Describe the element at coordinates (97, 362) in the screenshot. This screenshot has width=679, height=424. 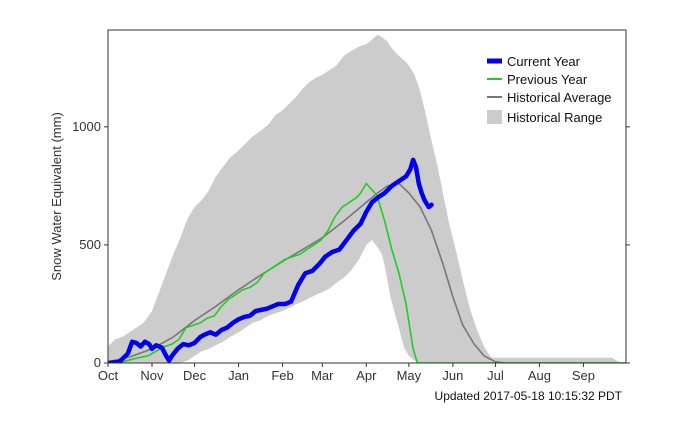
I see `y-tick-label: 0` at that location.